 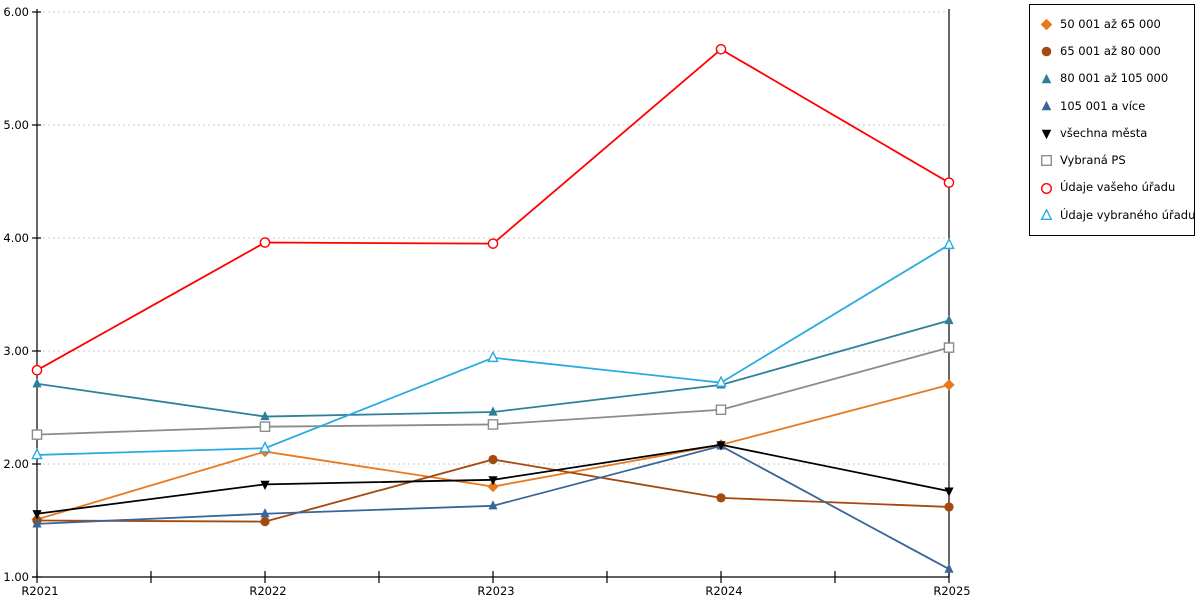 I want to click on legend-item: všechna města, so click(x=1117, y=133).